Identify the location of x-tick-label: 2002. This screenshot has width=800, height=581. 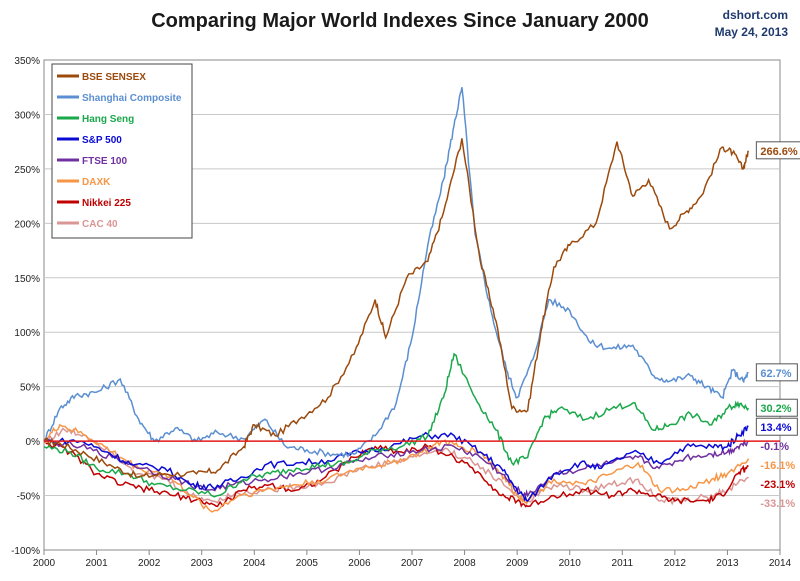
(149, 563).